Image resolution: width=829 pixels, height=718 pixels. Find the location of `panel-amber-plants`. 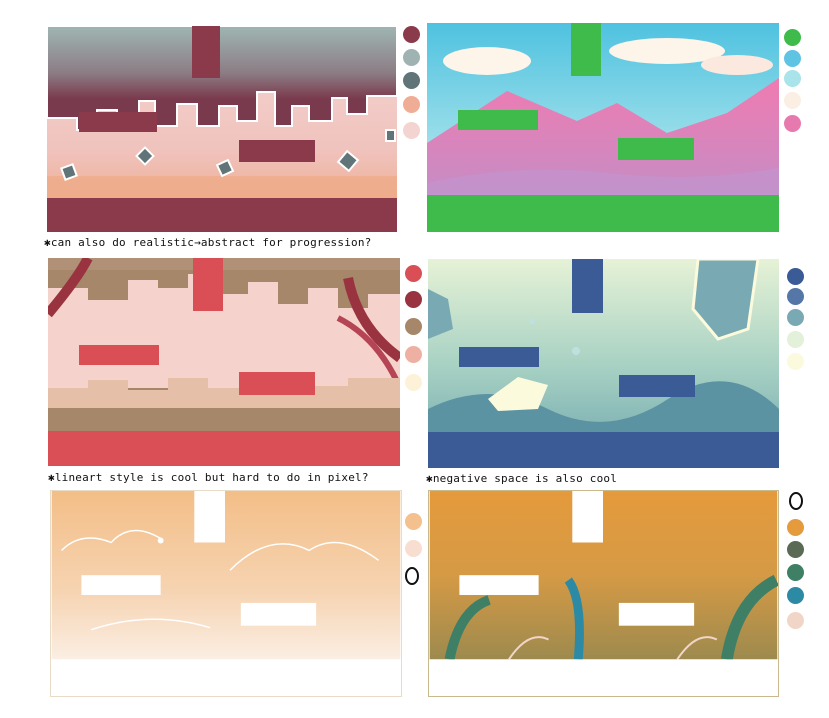

panel-amber-plants is located at coordinates (603, 593).